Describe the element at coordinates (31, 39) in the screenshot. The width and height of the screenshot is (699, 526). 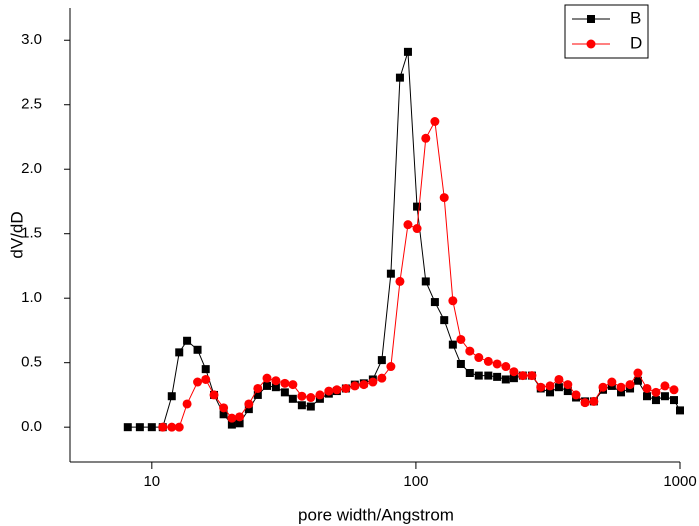
I see `y-tick-label: 3.0` at that location.